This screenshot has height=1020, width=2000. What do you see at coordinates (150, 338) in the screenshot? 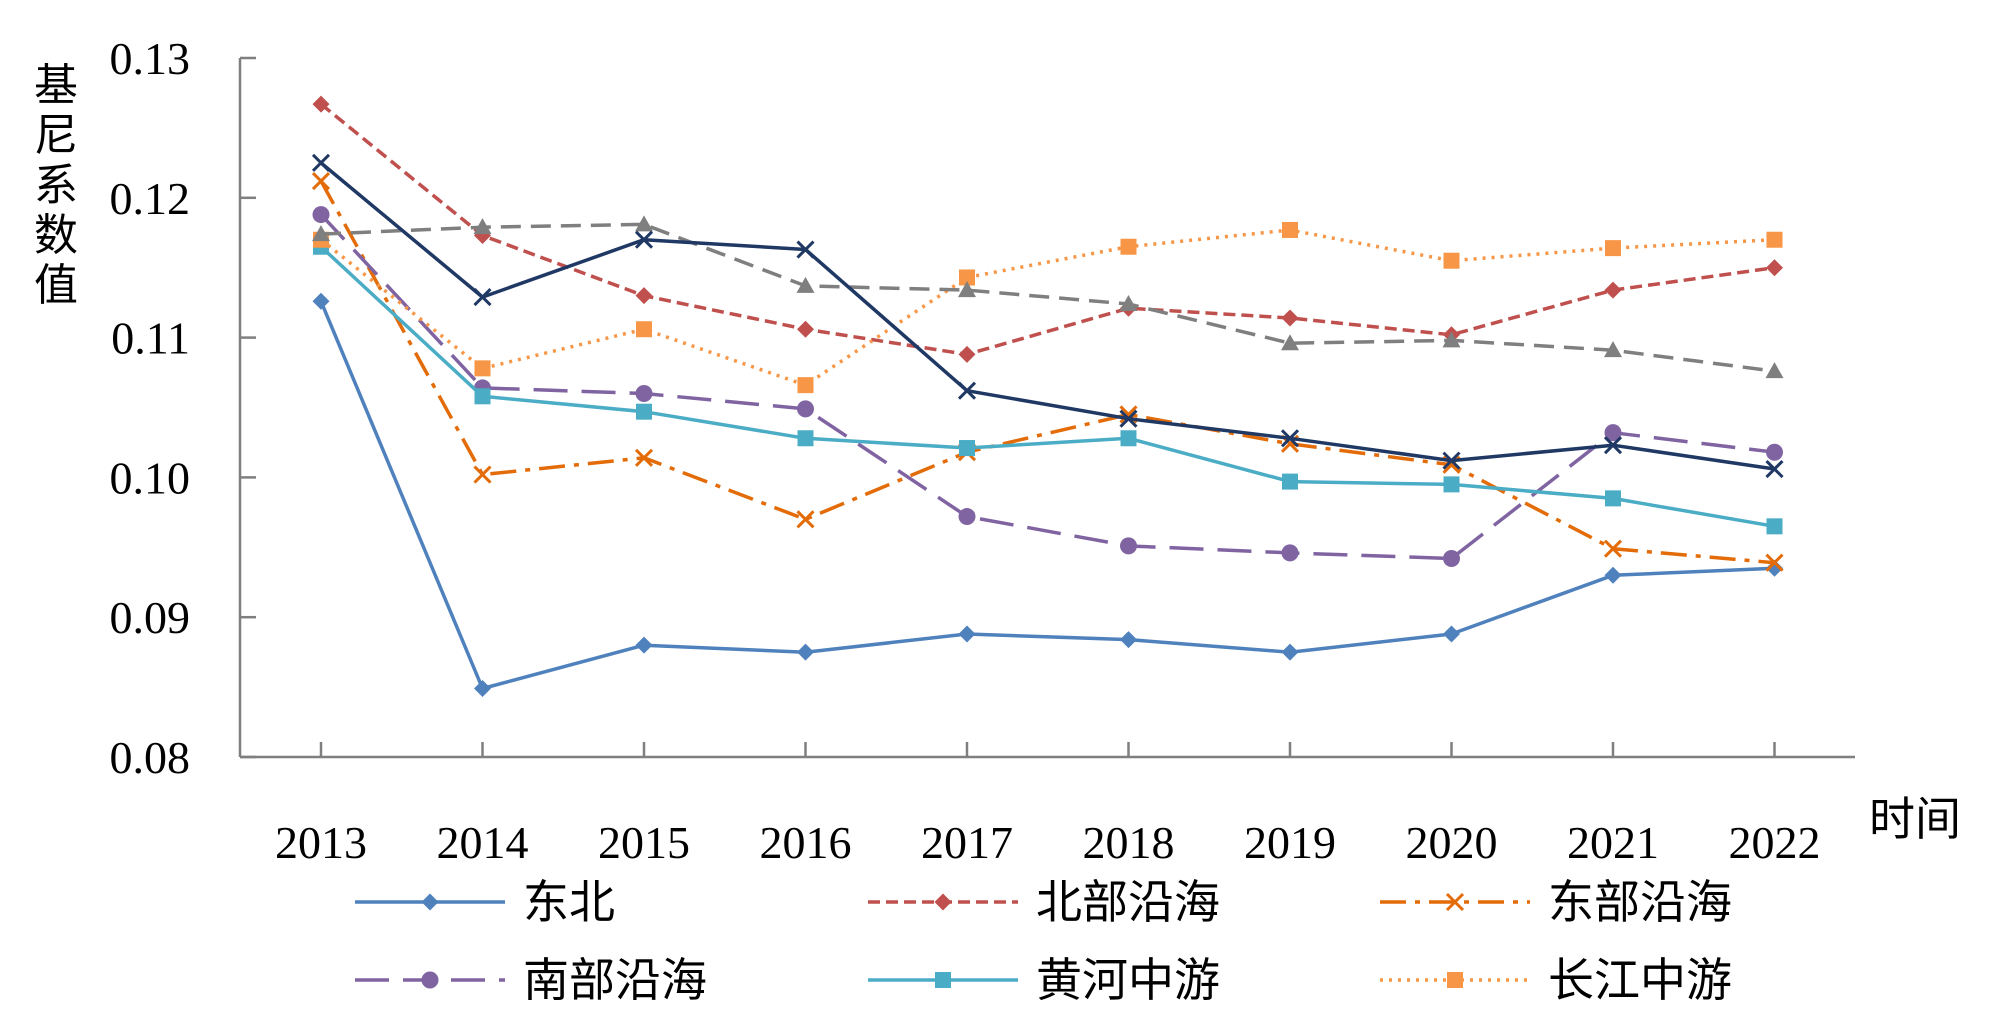
I see `y-tick-label: 0.11` at bounding box center [150, 338].